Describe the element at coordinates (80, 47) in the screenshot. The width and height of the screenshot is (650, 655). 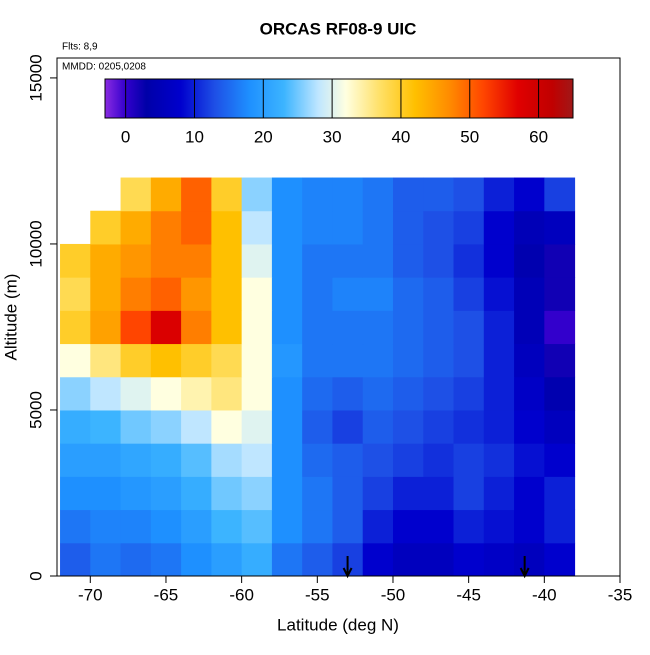
I see `annotation: Flts: 8,9` at that location.